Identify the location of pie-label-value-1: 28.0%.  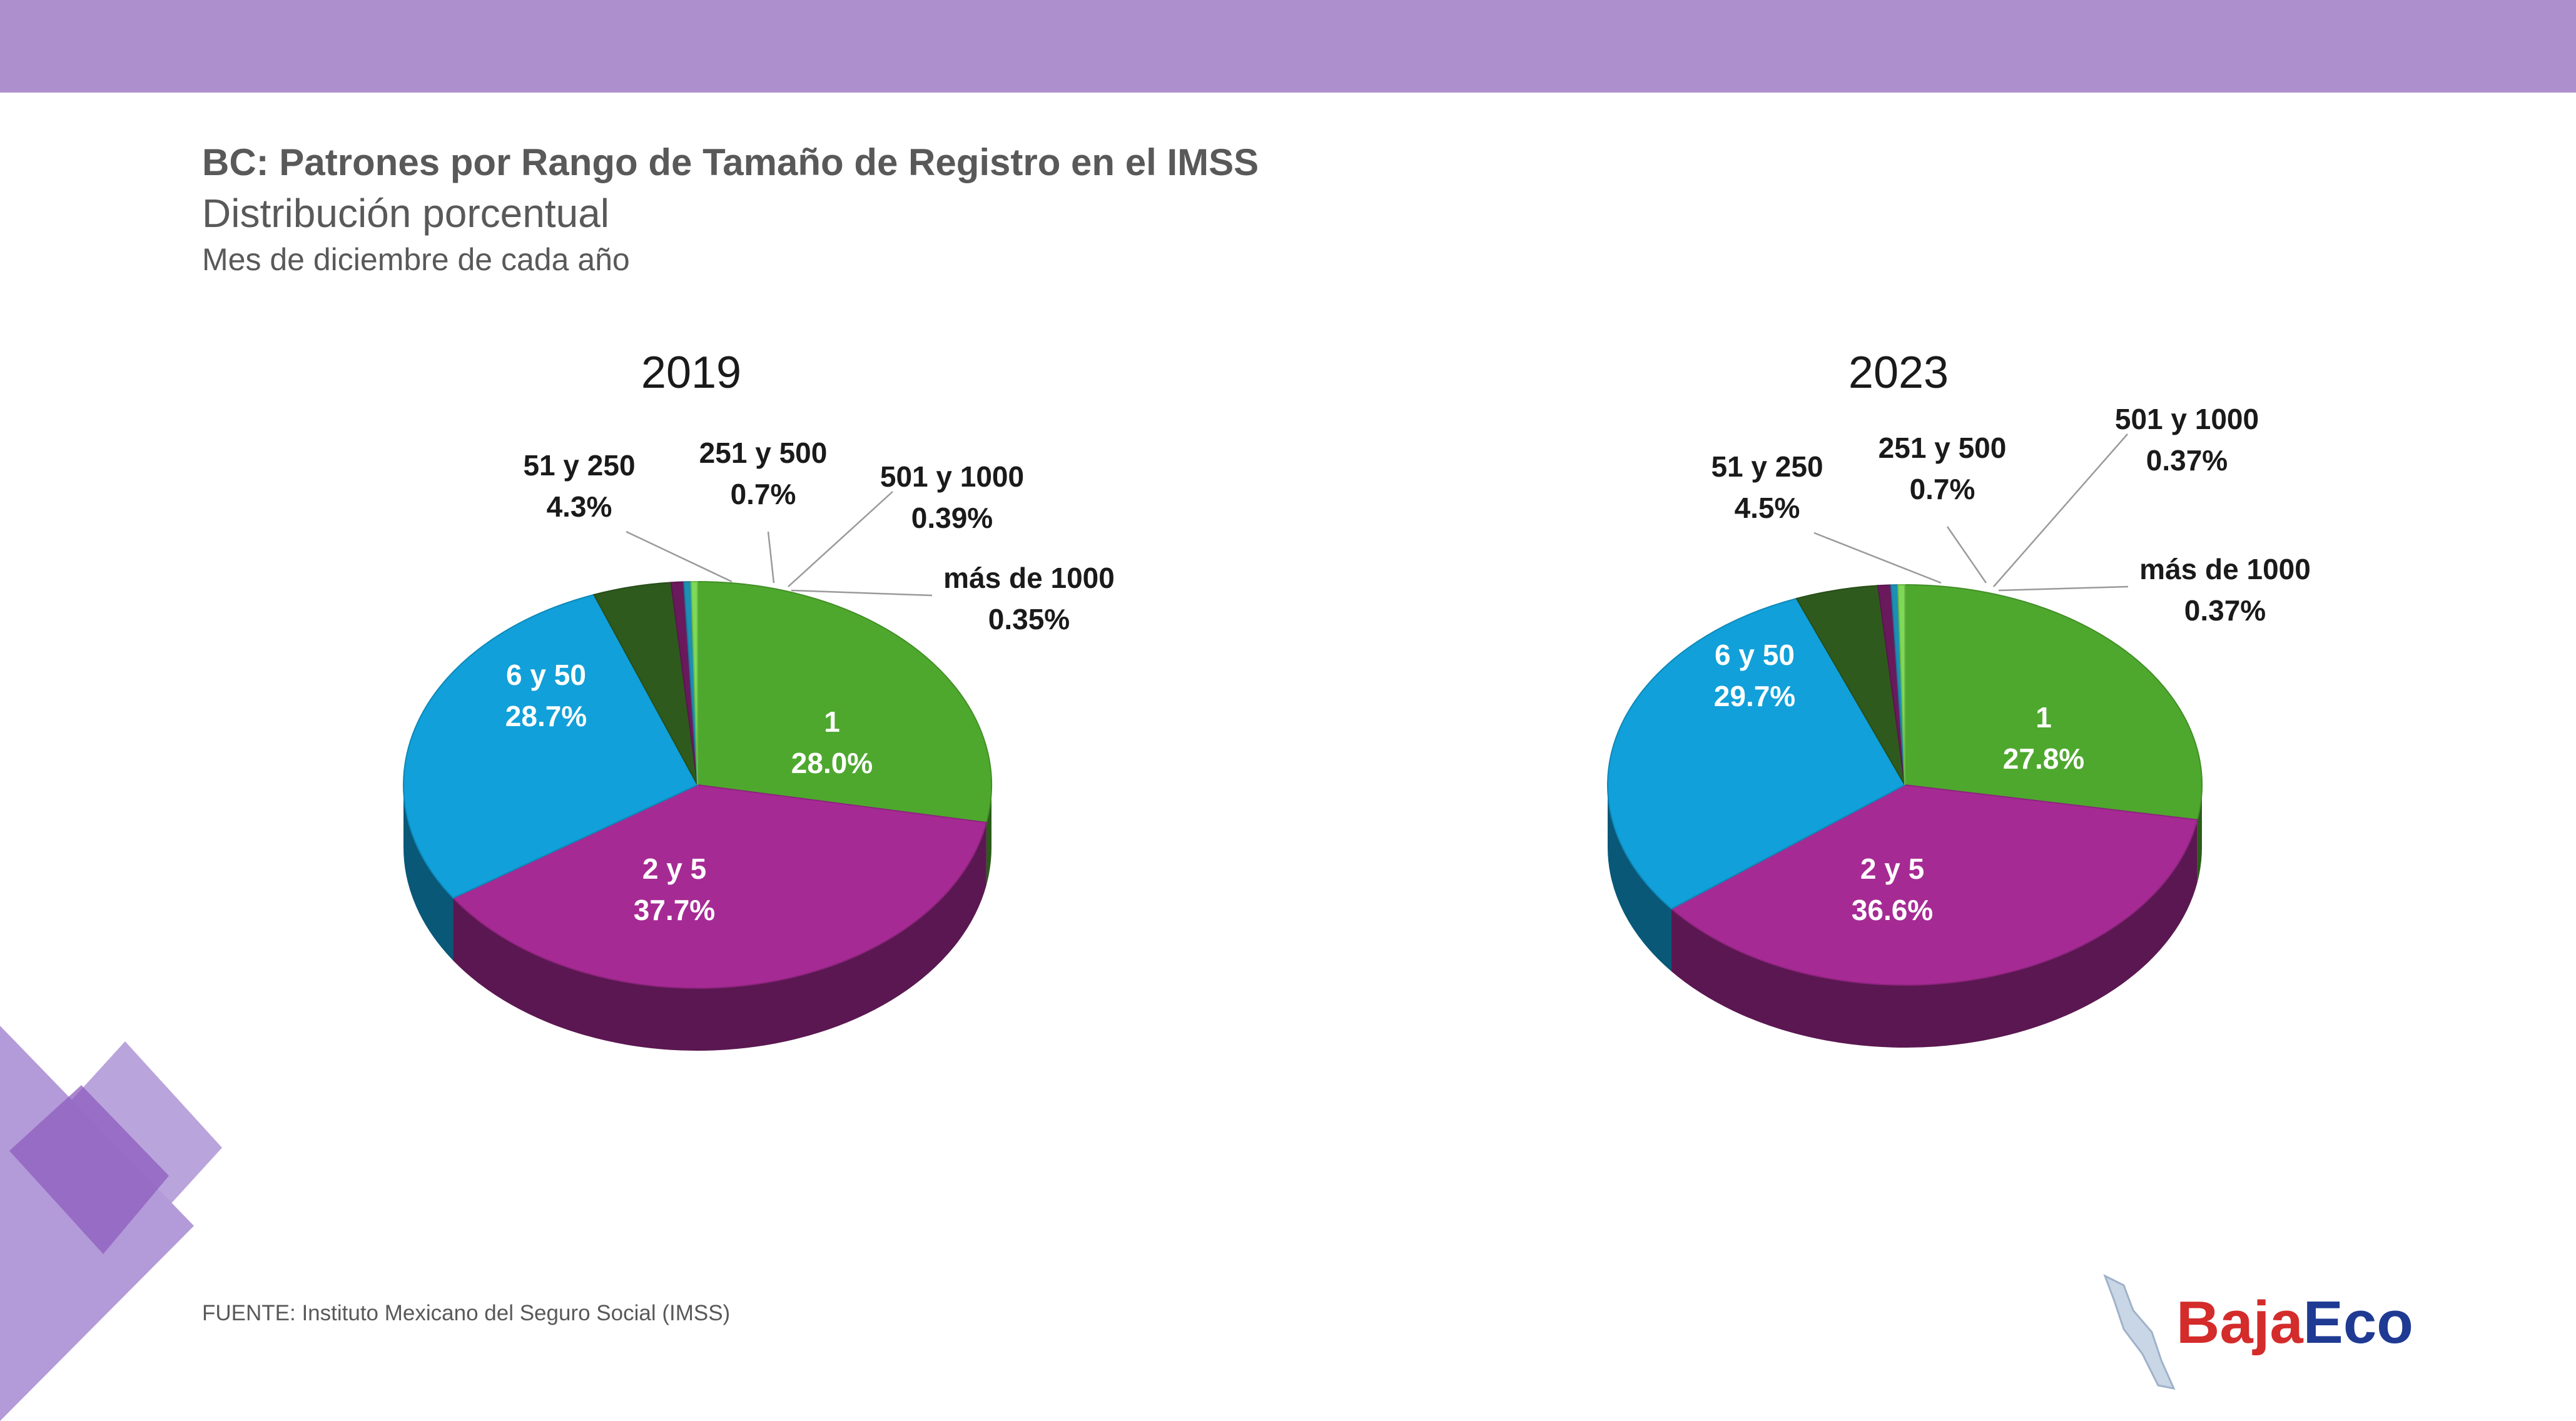
(832, 763).